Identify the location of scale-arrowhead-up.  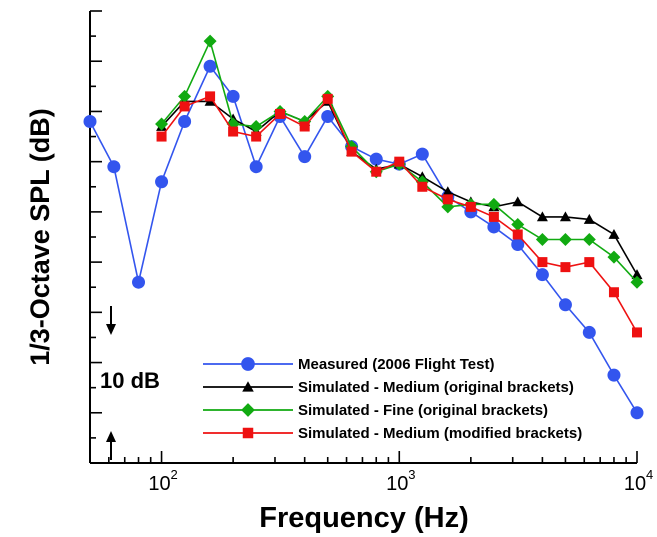
(111, 436).